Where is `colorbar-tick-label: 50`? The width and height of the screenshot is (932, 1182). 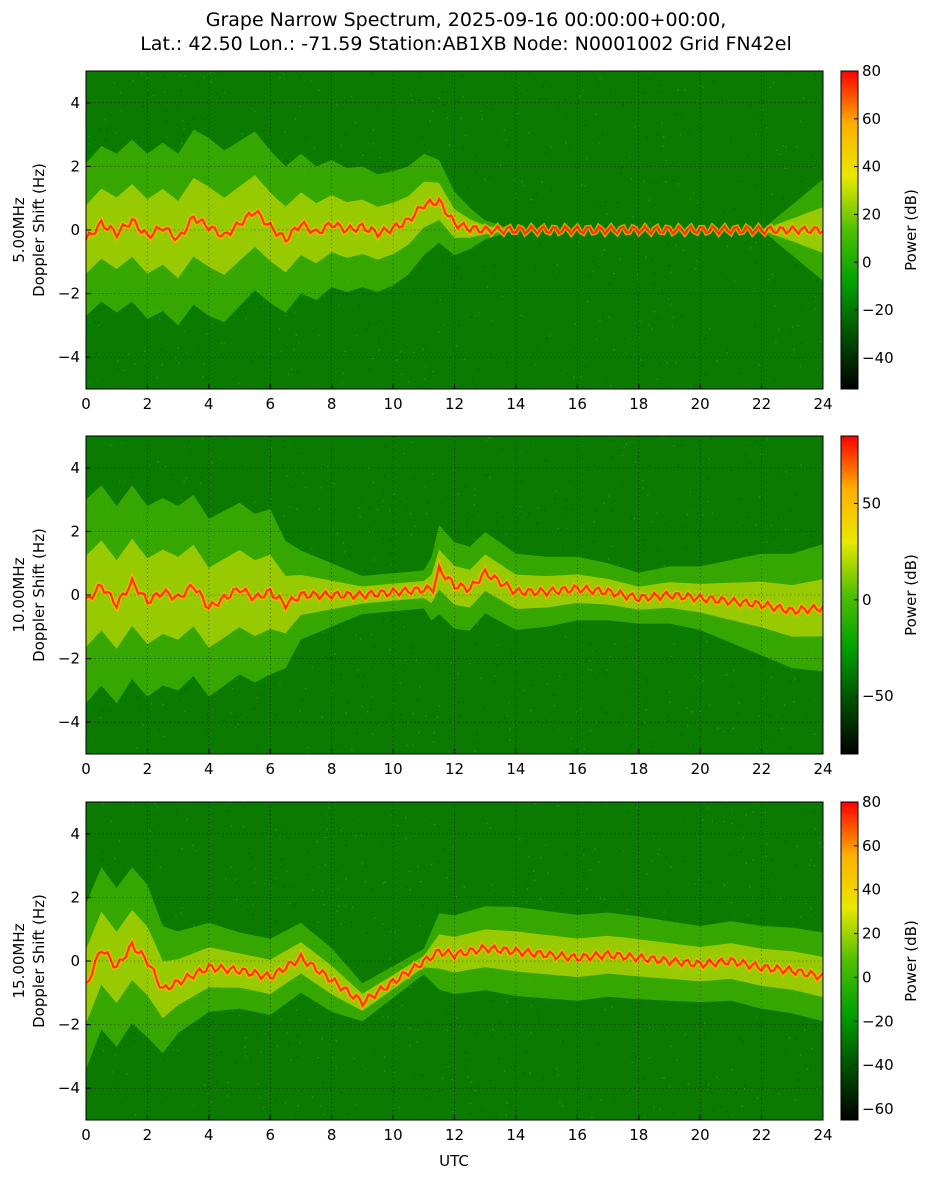 colorbar-tick-label: 50 is located at coordinates (871, 503).